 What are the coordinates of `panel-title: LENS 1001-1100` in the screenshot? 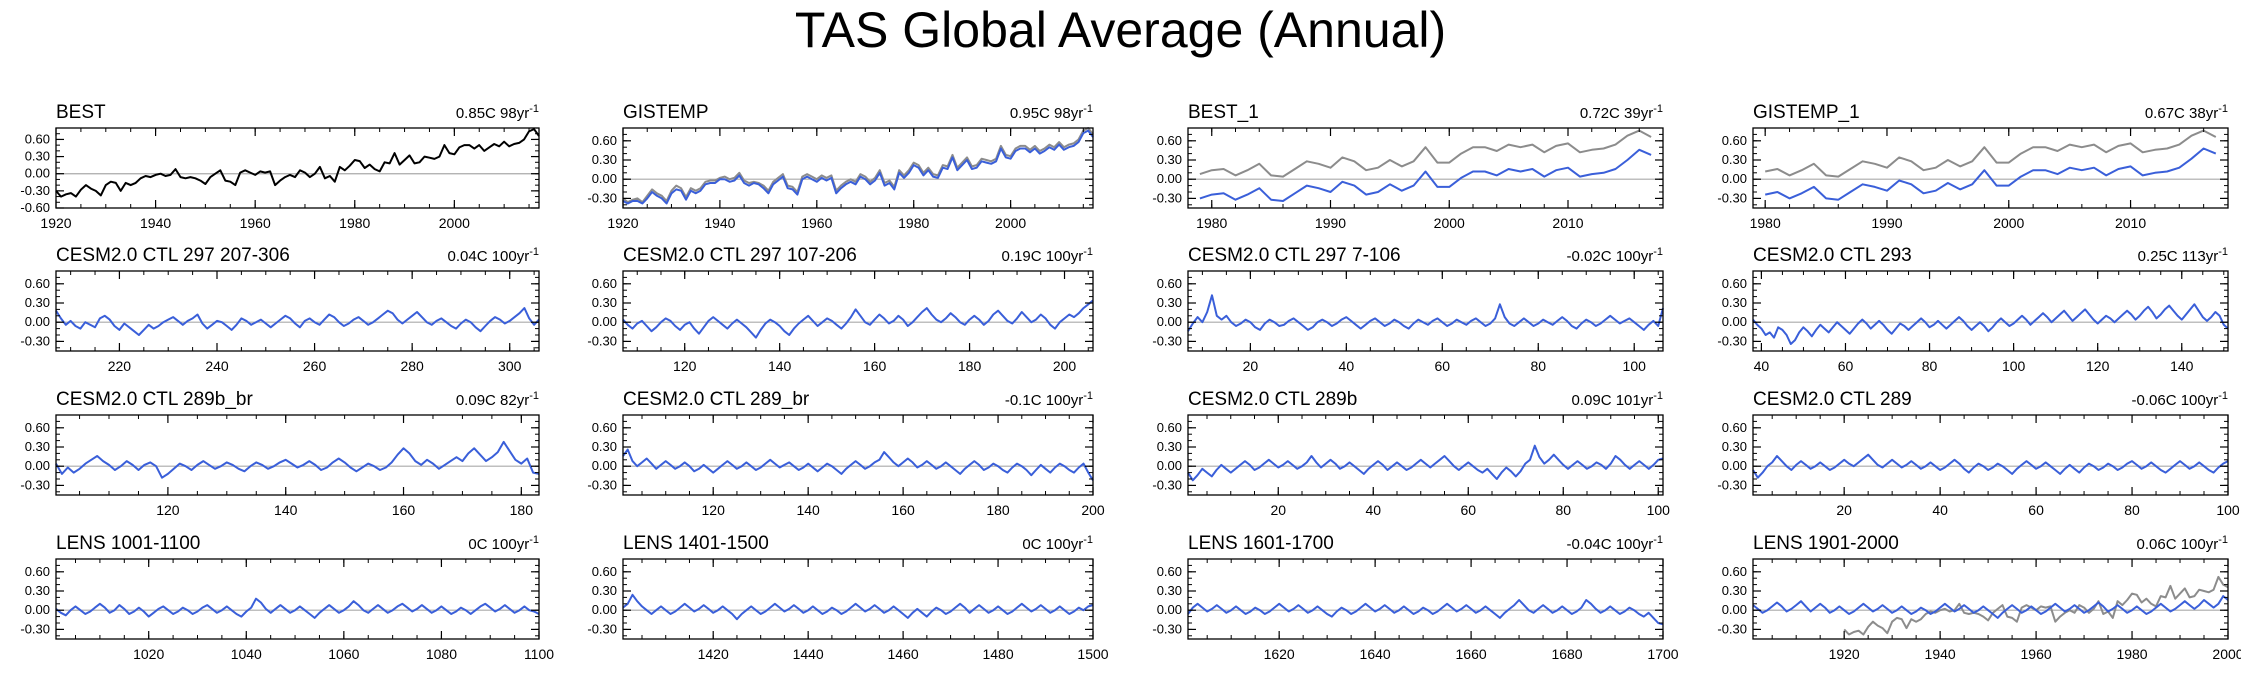 It's located at (128, 543).